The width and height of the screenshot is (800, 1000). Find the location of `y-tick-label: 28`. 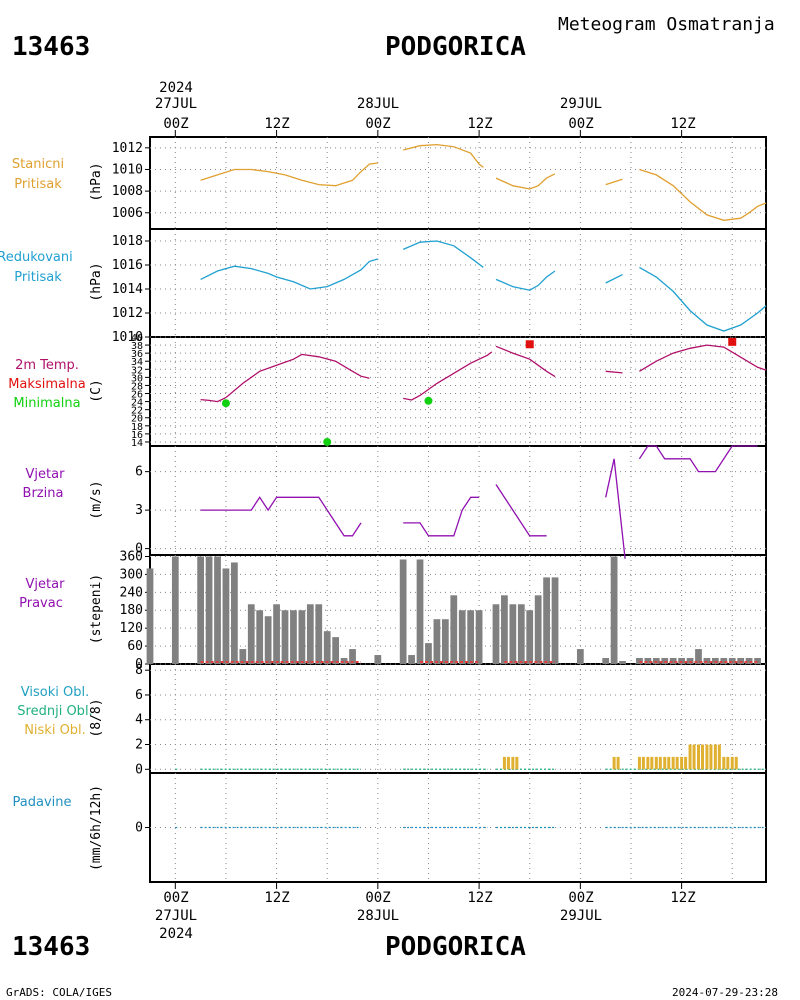

y-tick-label: 28 is located at coordinates (137, 386).